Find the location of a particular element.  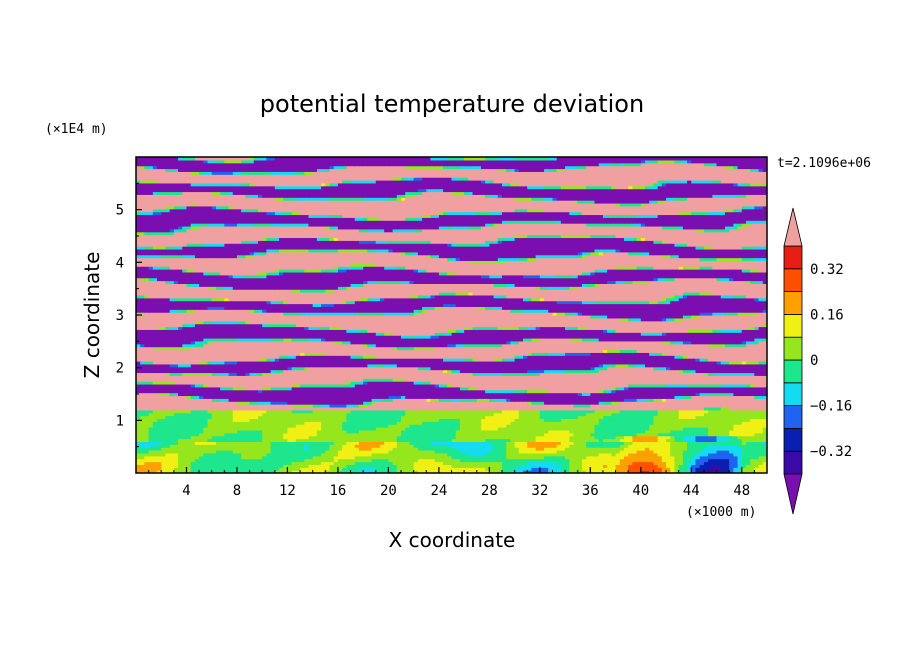

y-unit-label: (×1E4 m) is located at coordinates (76, 129).